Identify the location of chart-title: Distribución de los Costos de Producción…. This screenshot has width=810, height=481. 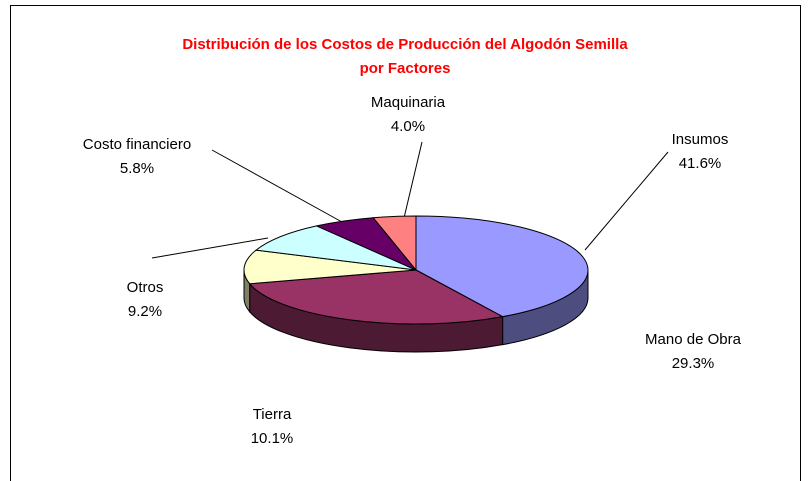
(405, 44).